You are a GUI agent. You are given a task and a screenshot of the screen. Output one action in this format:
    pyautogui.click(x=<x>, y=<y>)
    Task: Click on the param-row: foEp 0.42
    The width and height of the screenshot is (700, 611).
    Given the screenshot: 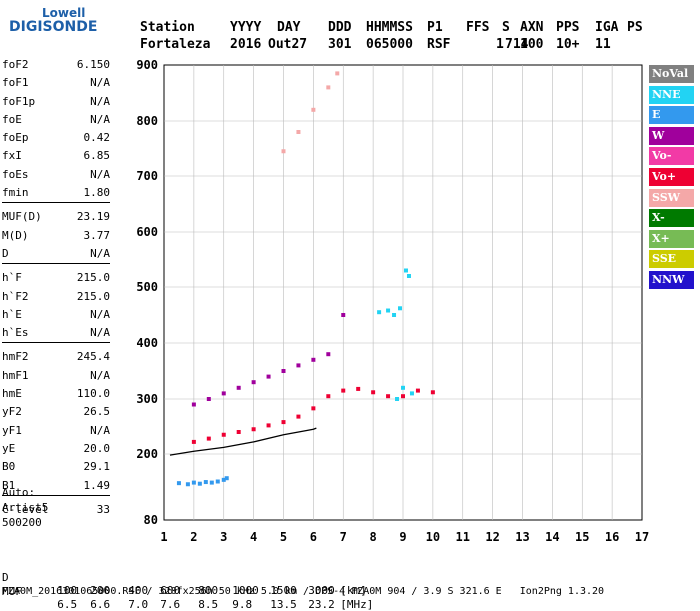 What is the action you would take?
    pyautogui.click(x=56, y=138)
    